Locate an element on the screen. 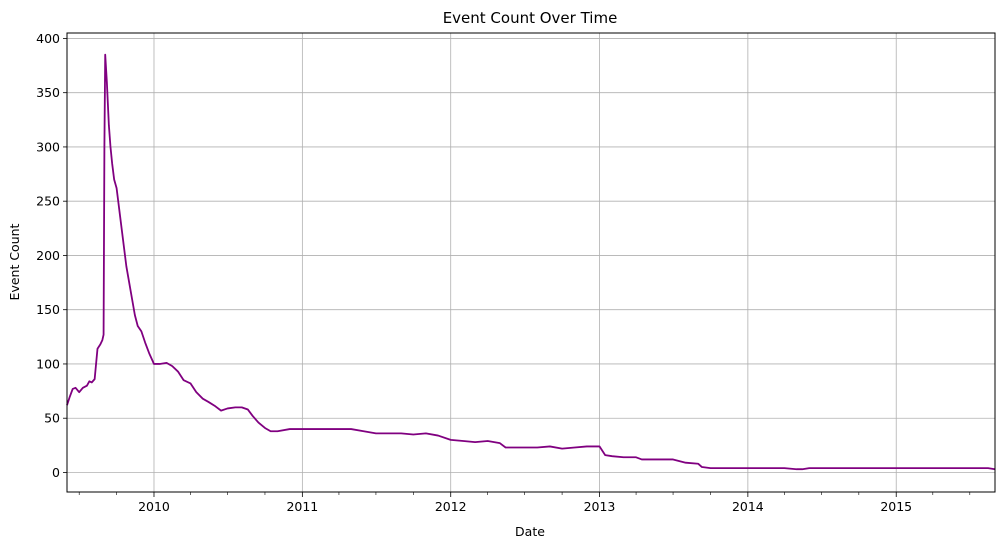  x-axis-label: Date is located at coordinates (530, 531).